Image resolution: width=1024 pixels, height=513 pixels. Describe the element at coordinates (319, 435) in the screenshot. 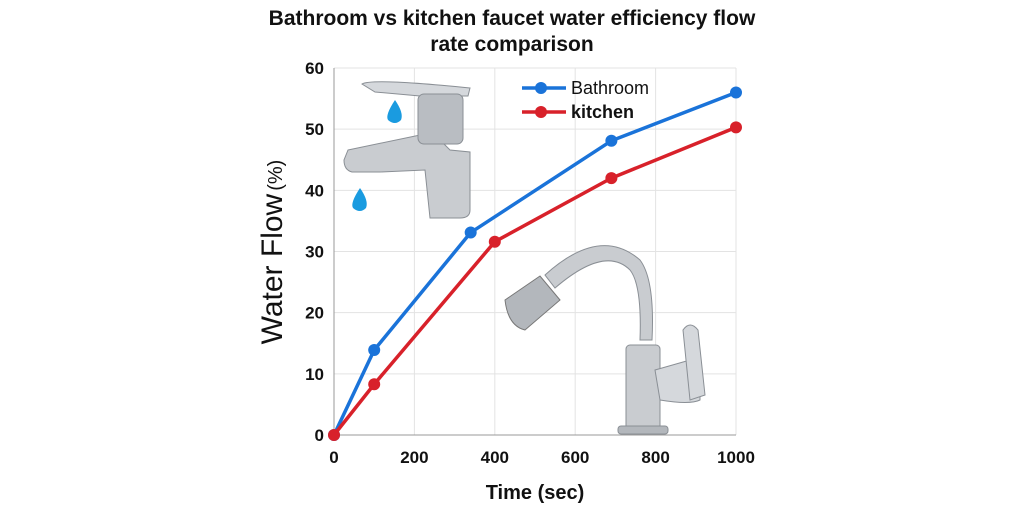

I see `y-tick-label: 0` at that location.